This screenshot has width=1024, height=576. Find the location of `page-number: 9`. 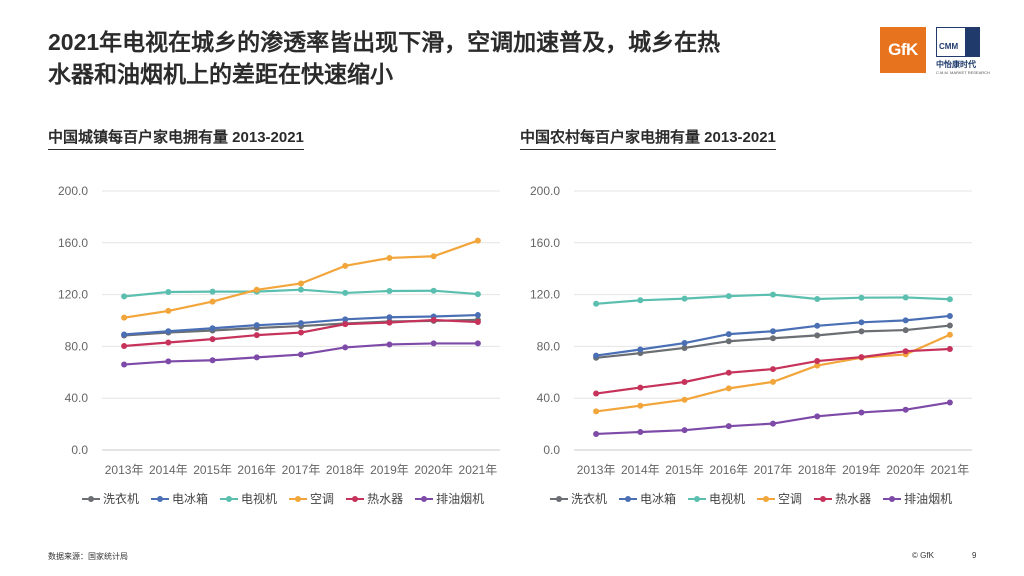

page-number: 9 is located at coordinates (974, 555).